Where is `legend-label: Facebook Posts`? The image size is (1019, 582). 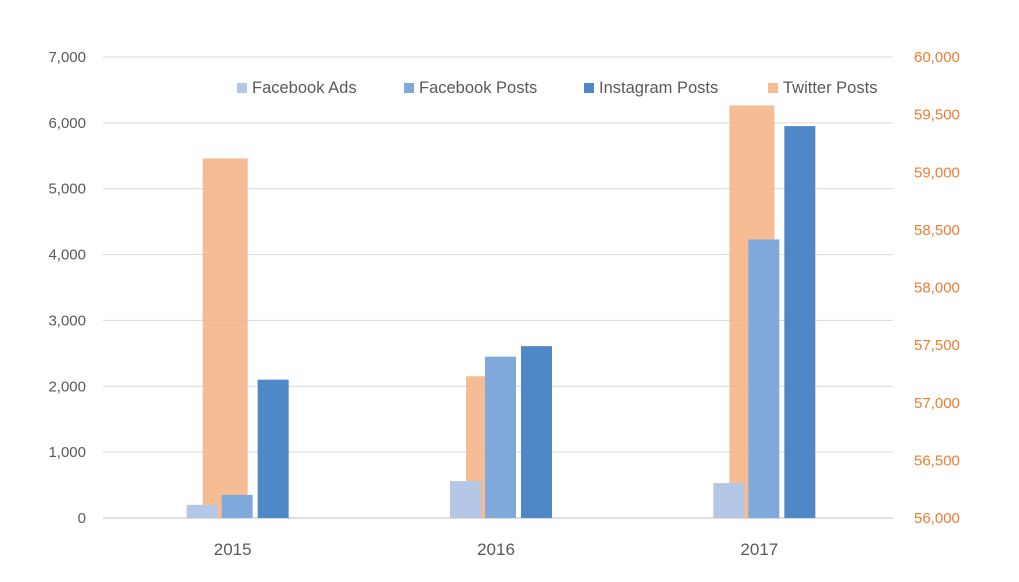 legend-label: Facebook Posts is located at coordinates (478, 88).